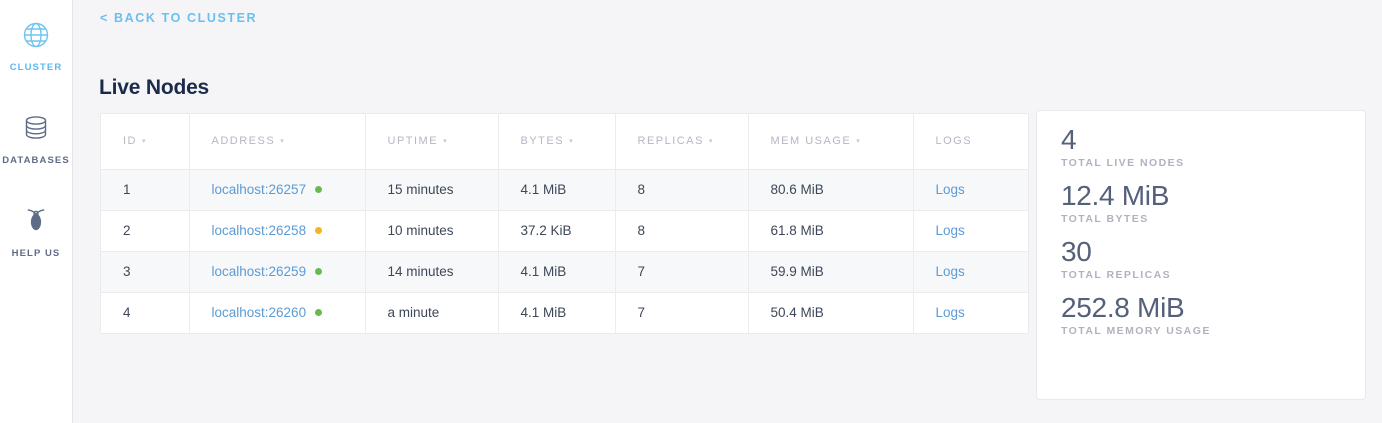 The image size is (1382, 423). I want to click on summary-stat-label: TOTAL MEMORY USAGE, so click(1136, 331).